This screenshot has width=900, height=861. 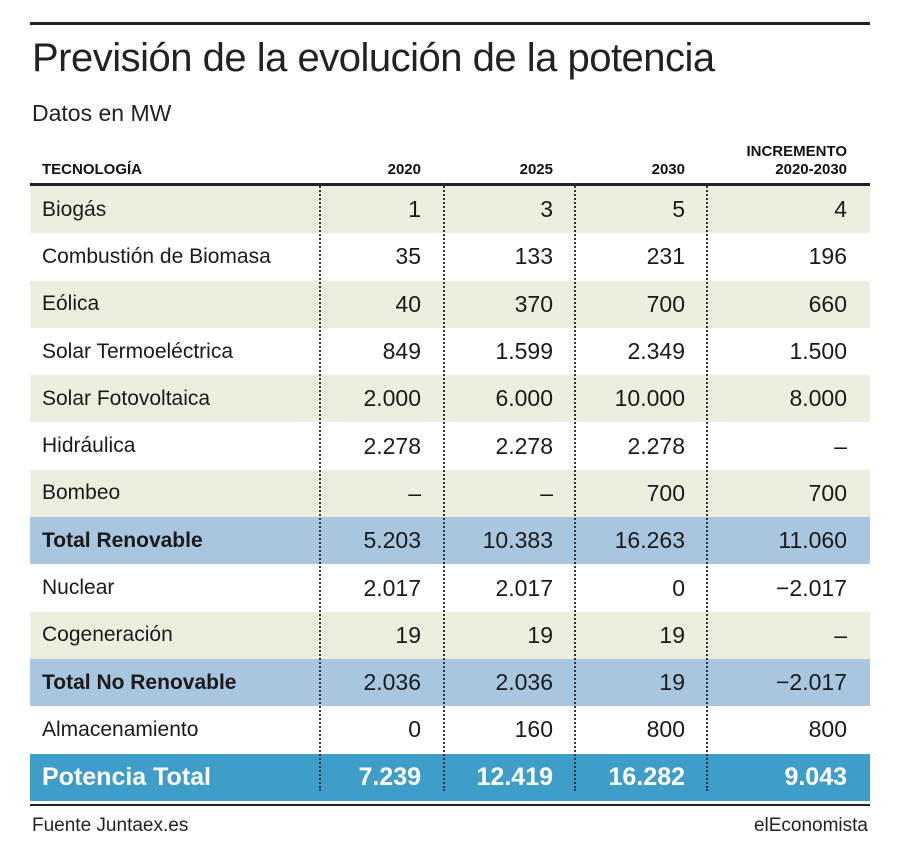 What do you see at coordinates (127, 776) in the screenshot?
I see `row-technology: Potencia Total` at bounding box center [127, 776].